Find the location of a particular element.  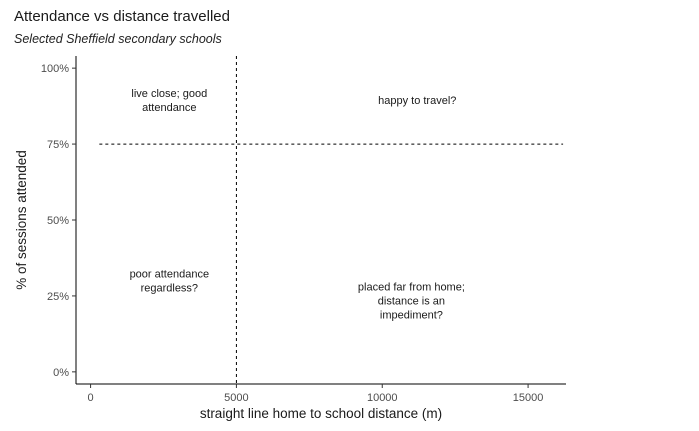

x-tick-label: 10000 is located at coordinates (382, 398).